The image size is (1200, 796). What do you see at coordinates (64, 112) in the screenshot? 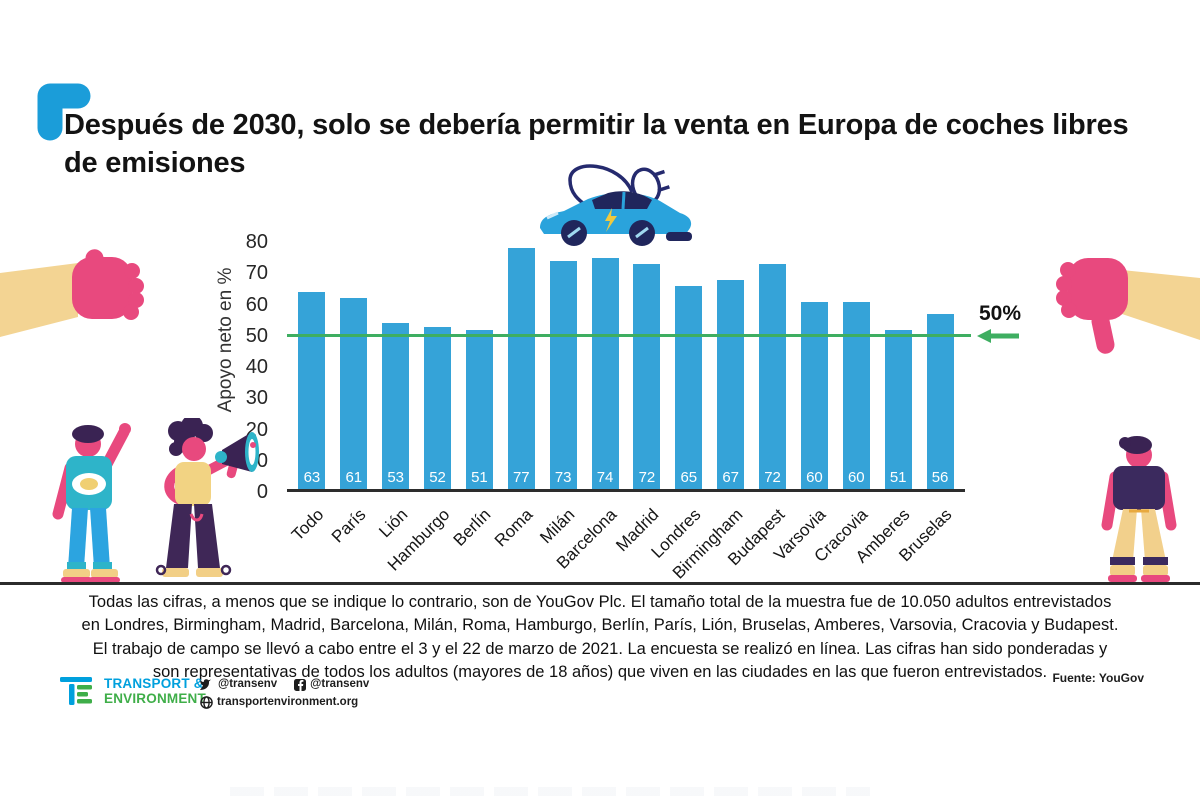
I see `corner-bracket-shape` at bounding box center [64, 112].